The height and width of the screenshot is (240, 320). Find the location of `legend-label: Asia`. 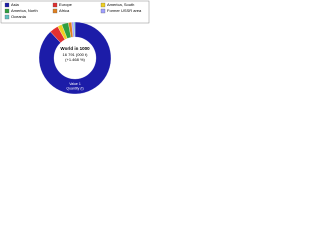

legend-label: Asia is located at coordinates (15, 4).